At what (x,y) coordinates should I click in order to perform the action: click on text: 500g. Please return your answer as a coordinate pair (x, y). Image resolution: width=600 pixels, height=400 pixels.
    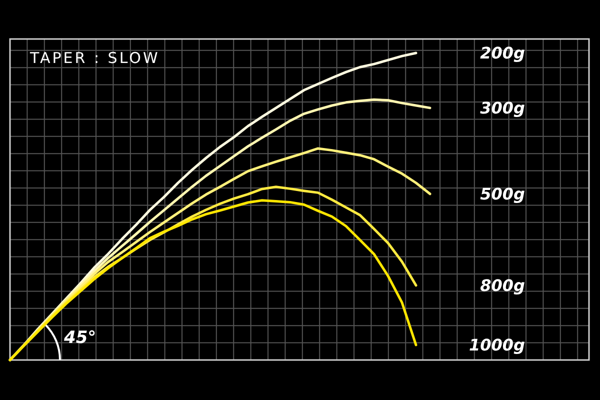
    Looking at the image, I should click on (502, 194).